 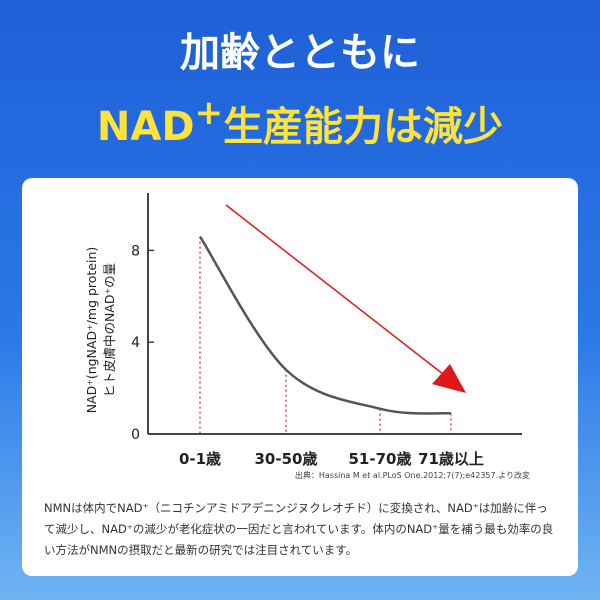 I want to click on x-tick-label: 30-50歳, so click(x=286, y=459).